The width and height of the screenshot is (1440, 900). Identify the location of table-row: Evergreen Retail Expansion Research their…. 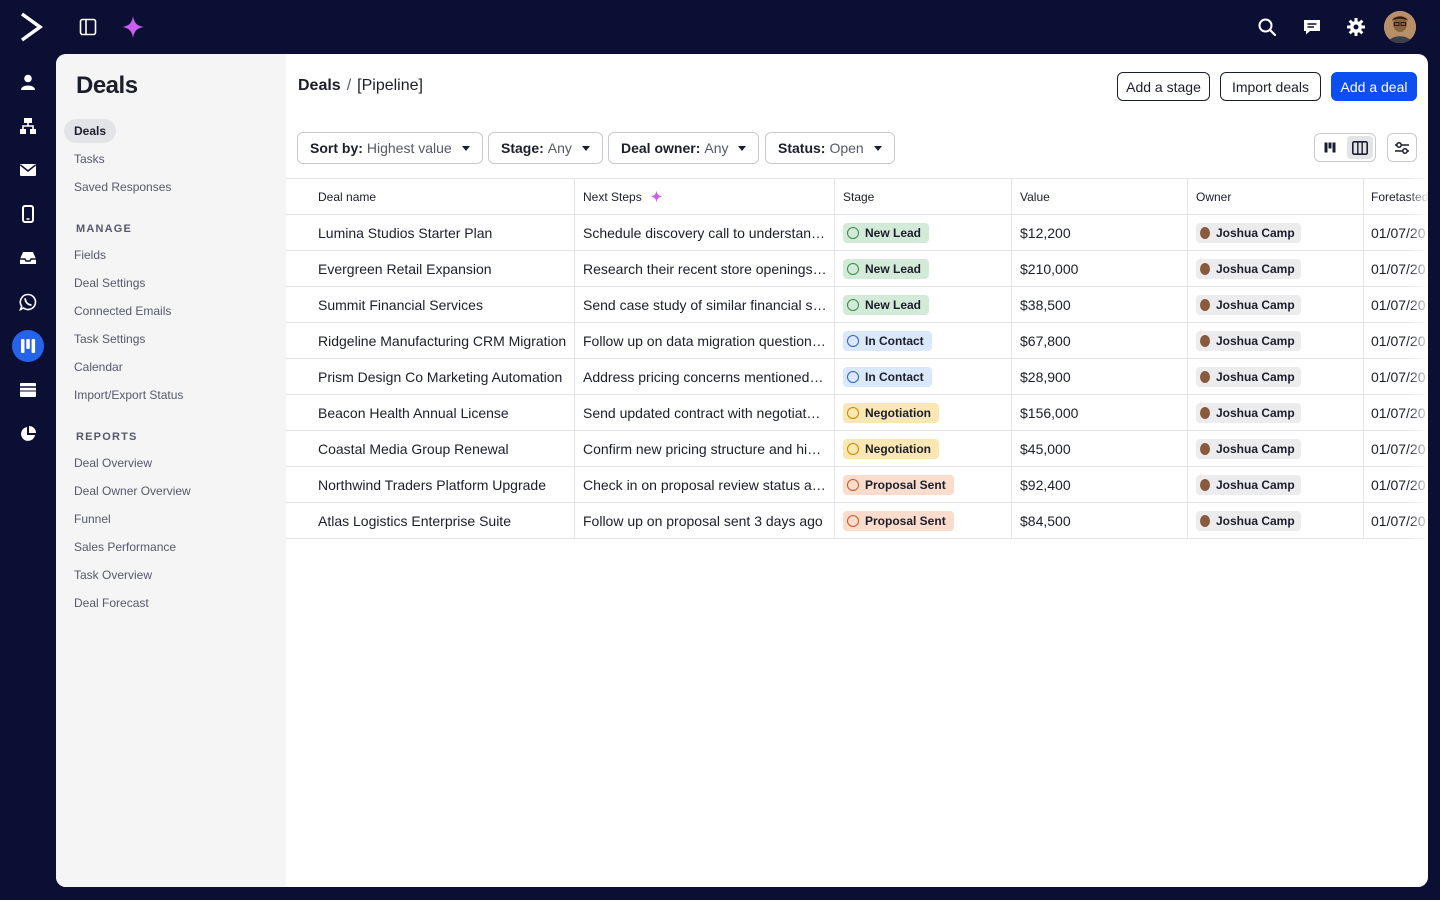
(857, 269).